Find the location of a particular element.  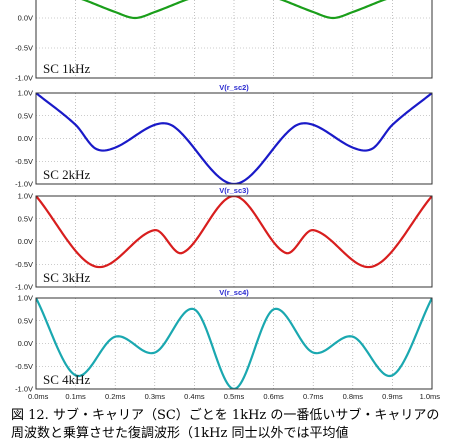

x-tick-label: 1.0ms is located at coordinates (430, 396).